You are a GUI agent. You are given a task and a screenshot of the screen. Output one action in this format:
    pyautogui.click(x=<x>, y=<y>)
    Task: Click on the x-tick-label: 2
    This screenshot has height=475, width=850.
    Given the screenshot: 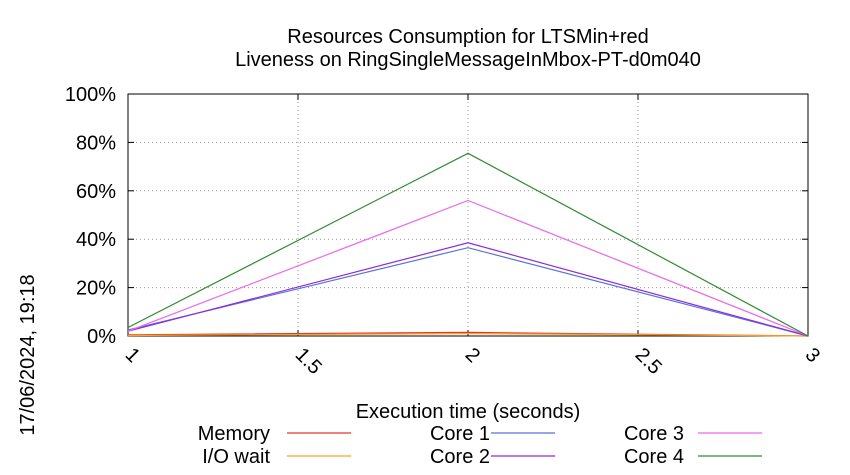 What is the action you would take?
    pyautogui.click(x=472, y=355)
    